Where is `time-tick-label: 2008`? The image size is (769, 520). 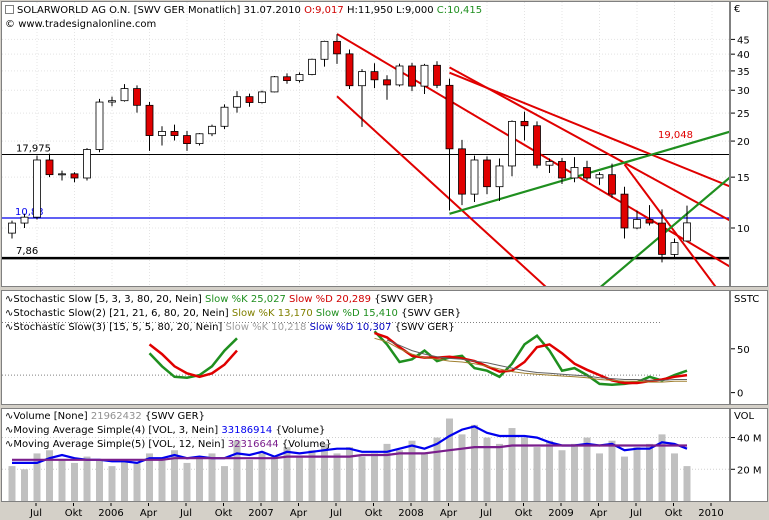 time-tick-label: 2008 is located at coordinates (410, 513).